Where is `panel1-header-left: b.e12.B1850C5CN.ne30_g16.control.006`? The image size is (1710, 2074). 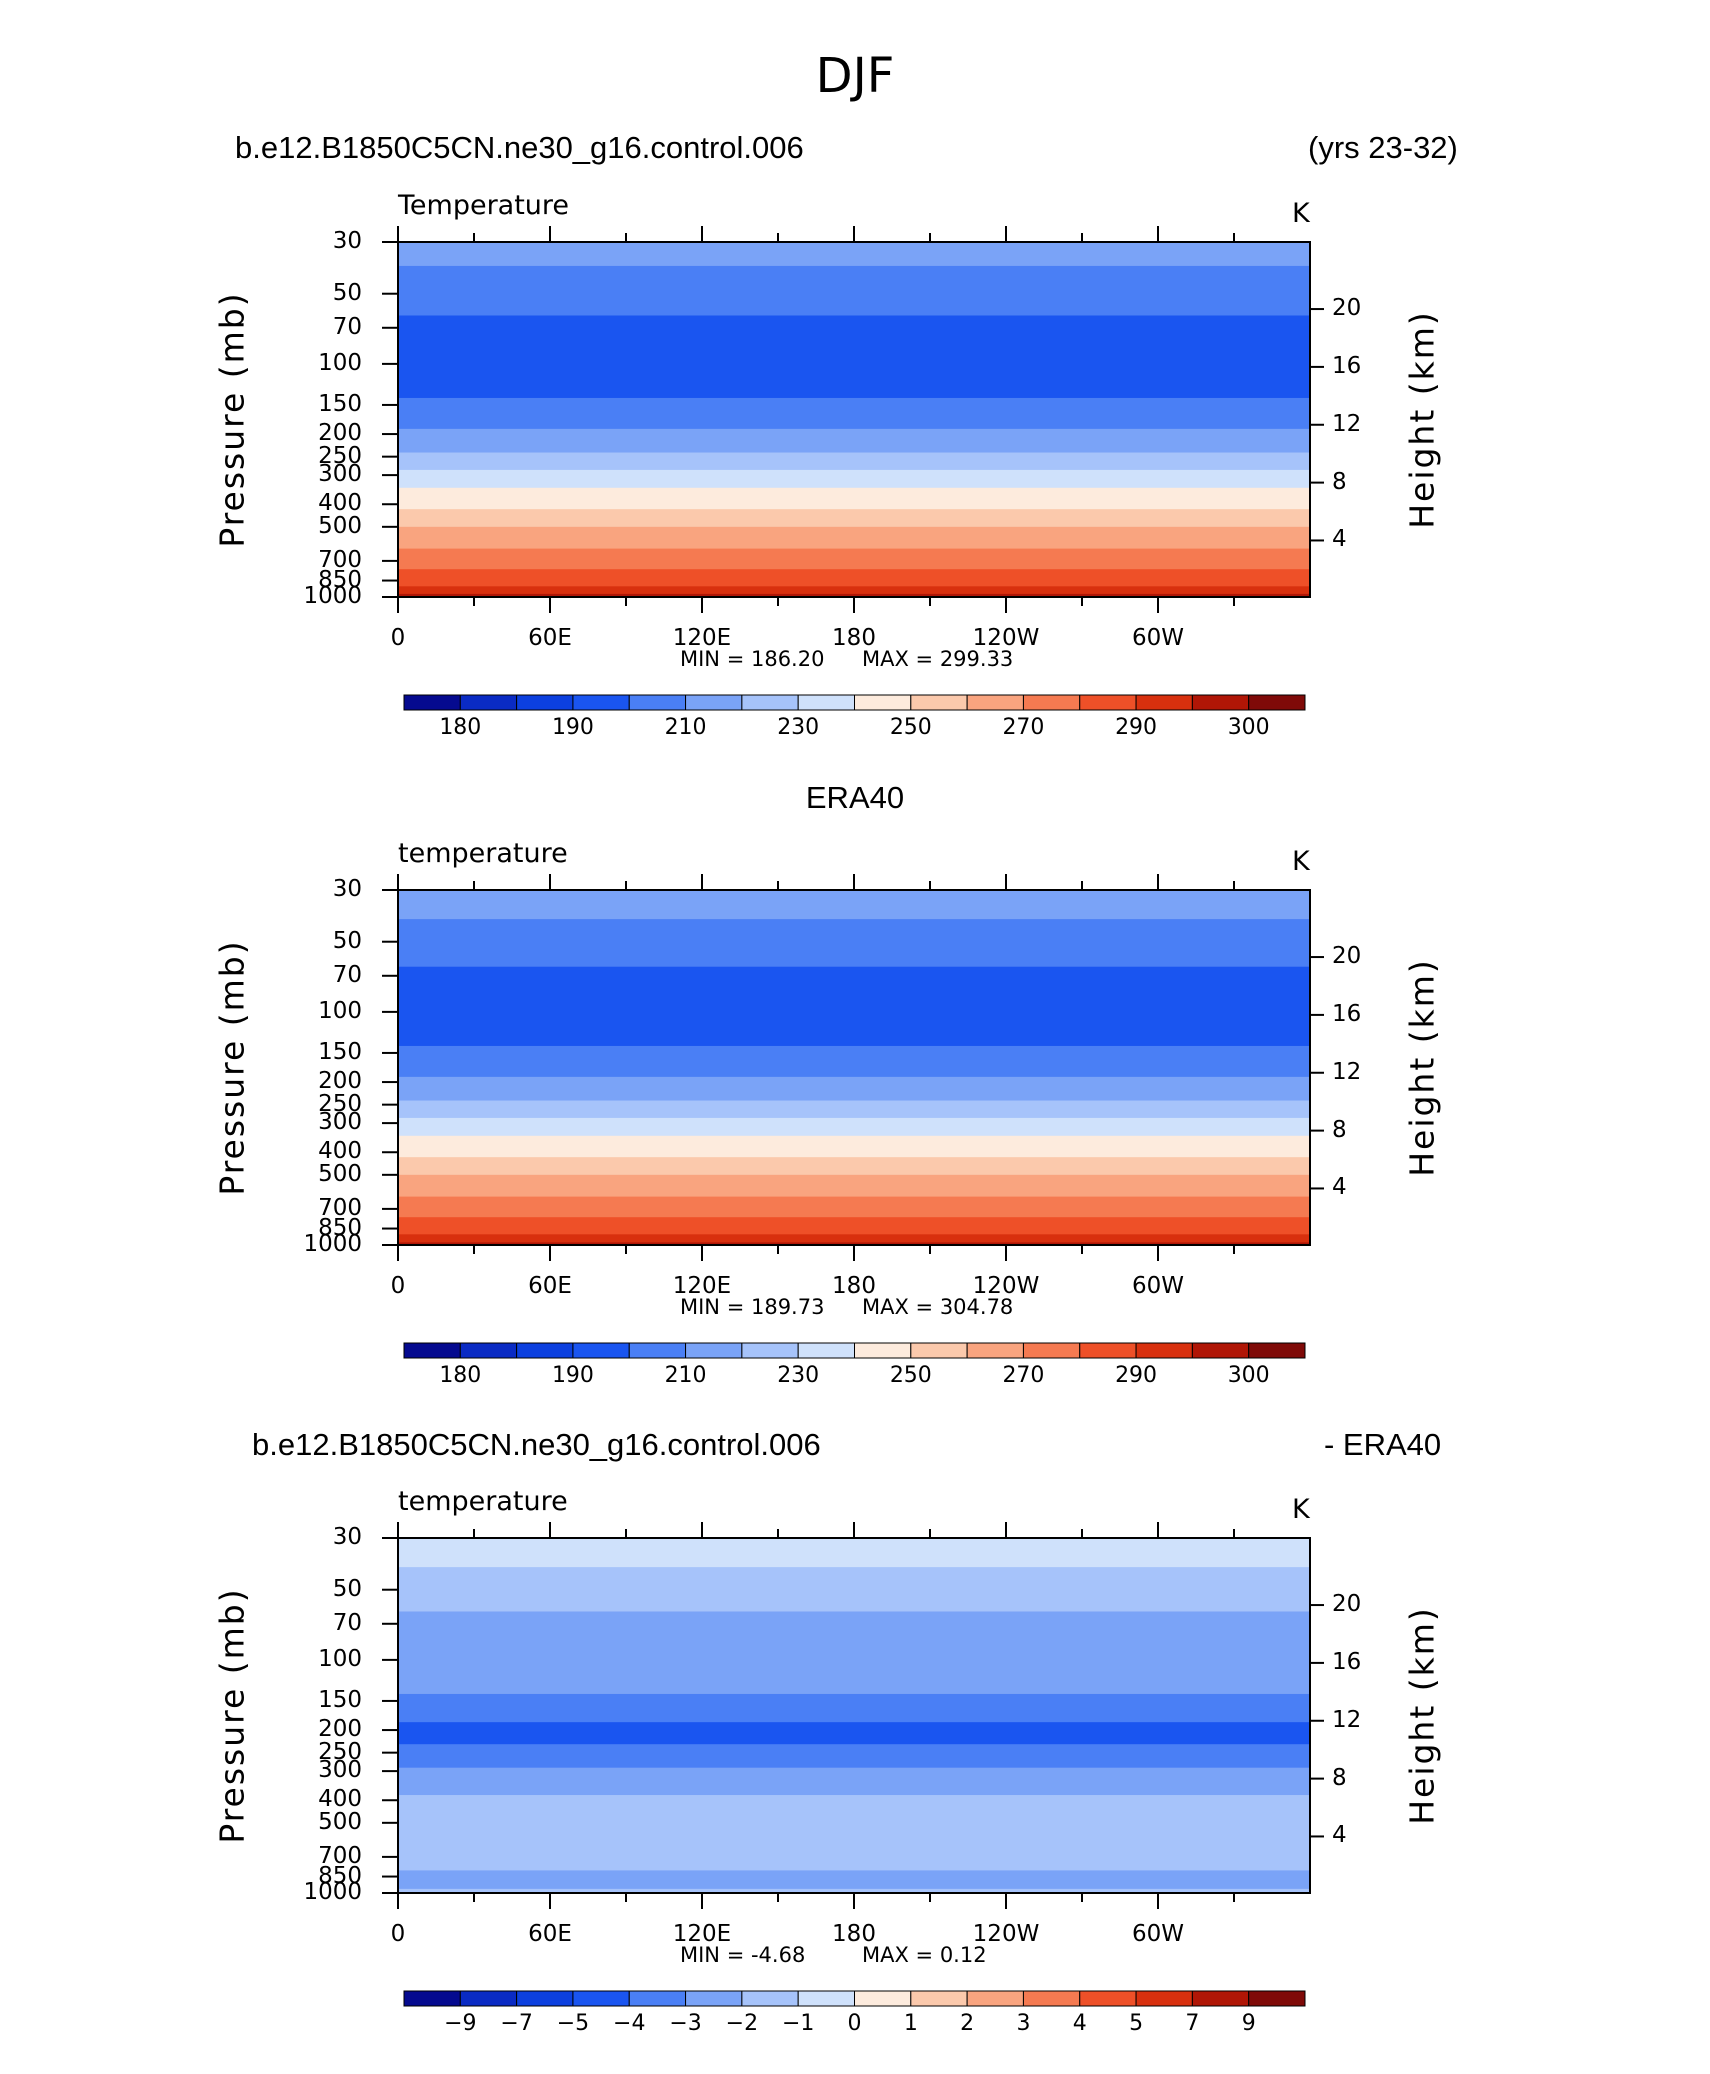
panel1-header-left: b.e12.B1850C5CN.ne30_g16.control.006 is located at coordinates (519, 147).